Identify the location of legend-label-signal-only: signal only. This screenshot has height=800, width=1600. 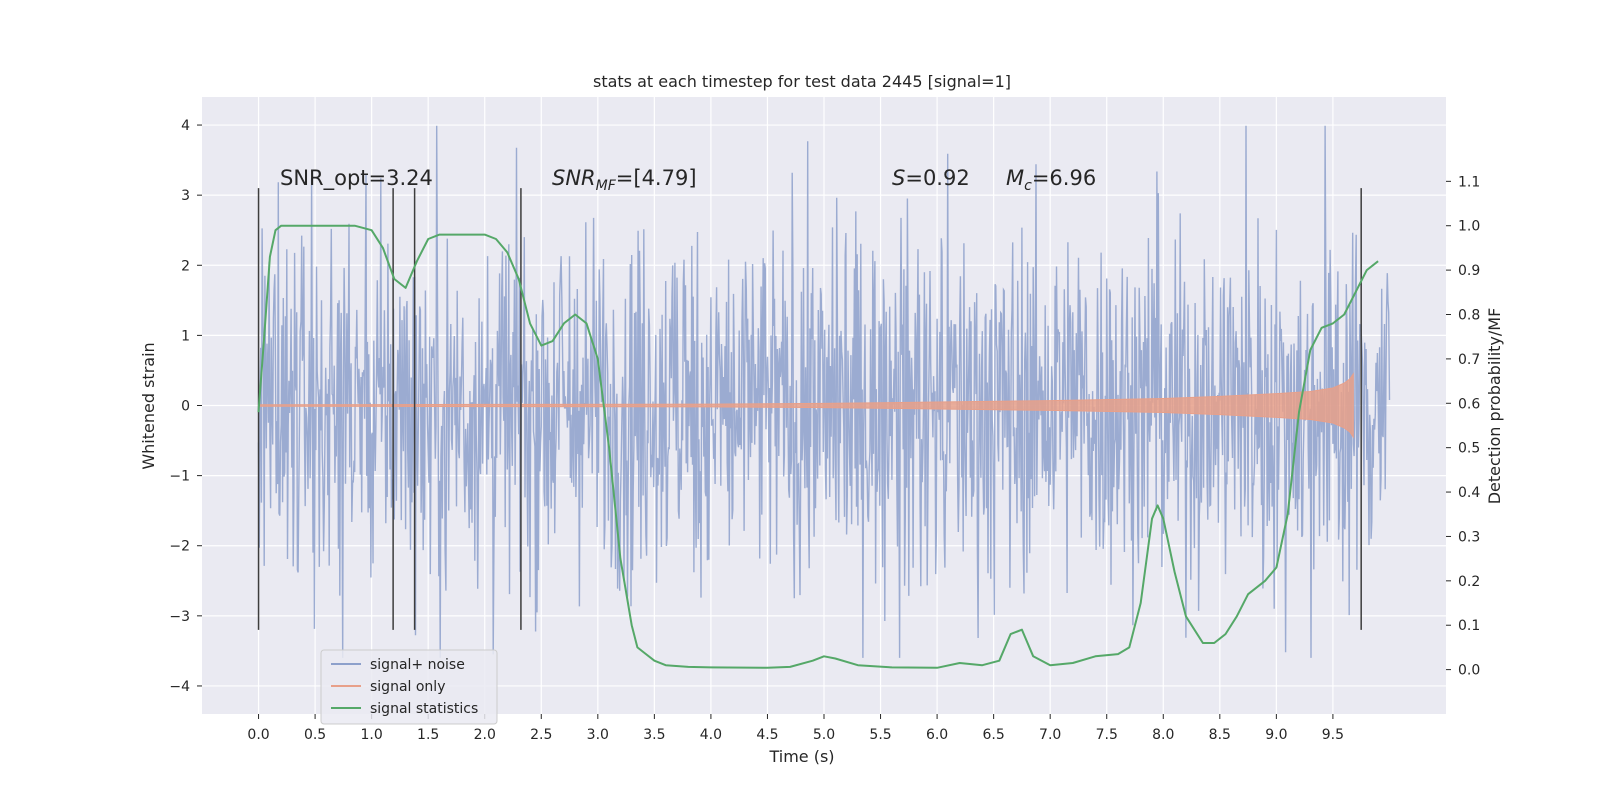
(407, 687).